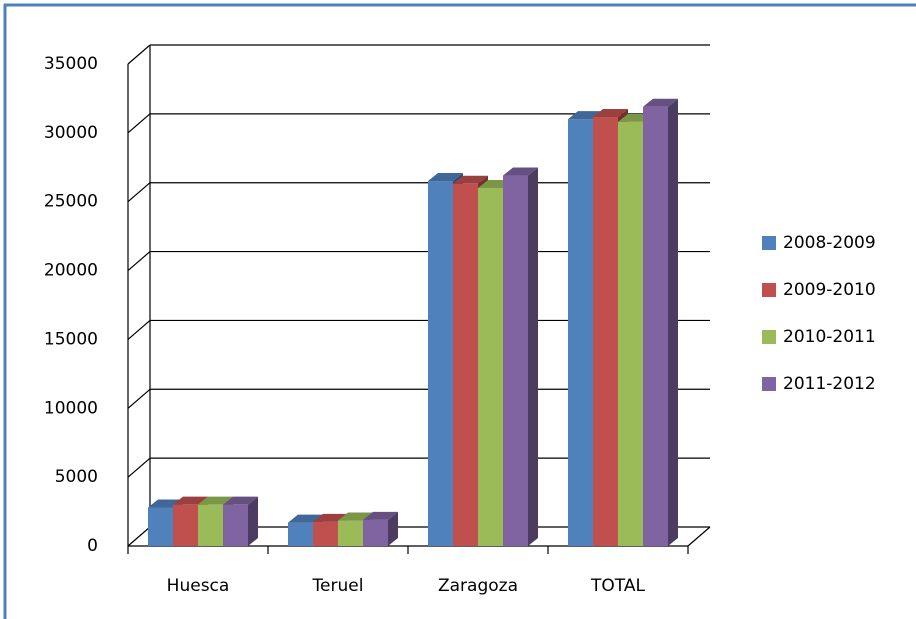 The width and height of the screenshot is (916, 619). What do you see at coordinates (92, 546) in the screenshot?
I see `y-tick-label: 0` at bounding box center [92, 546].